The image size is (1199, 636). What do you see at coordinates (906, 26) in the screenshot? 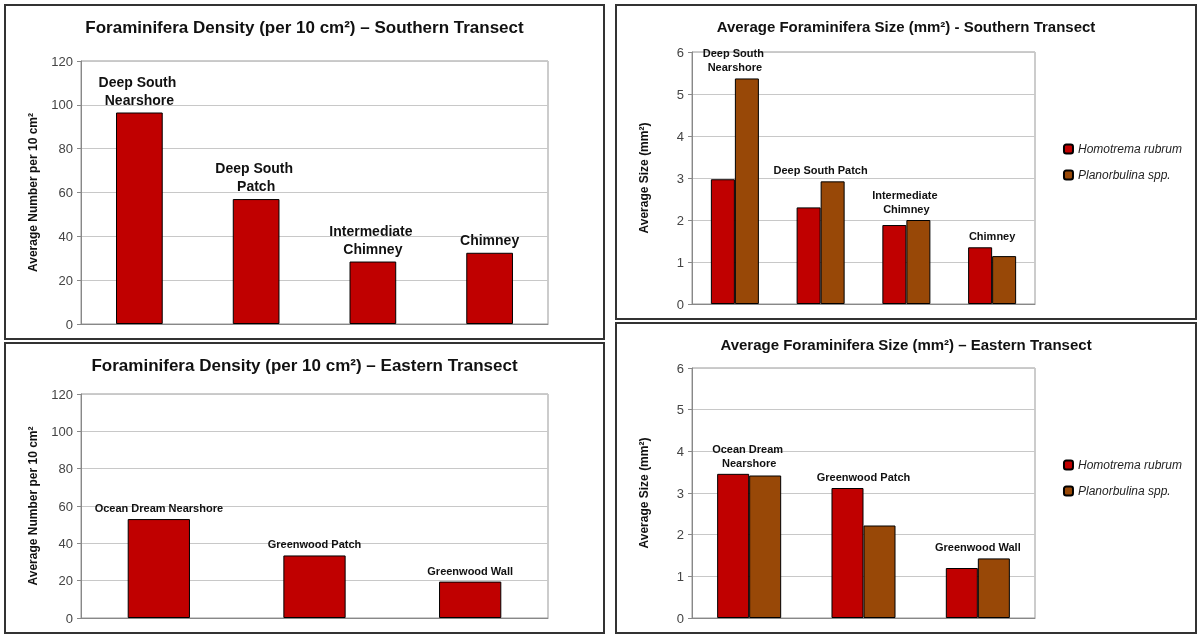
I see `chart-title: Average Foraminifera Size (mm²) - Southern Transect` at bounding box center [906, 26].